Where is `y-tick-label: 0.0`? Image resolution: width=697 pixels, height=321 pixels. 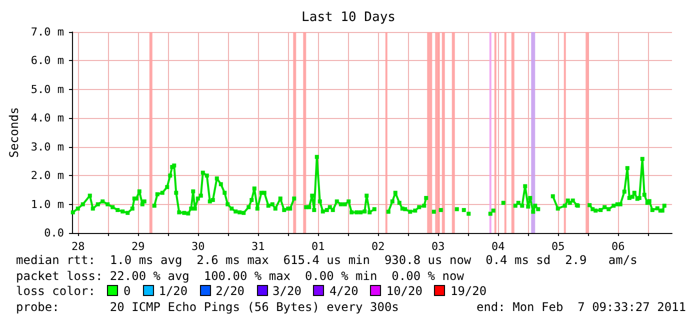
y-tick-label: 0.0 is located at coordinates (54, 233).